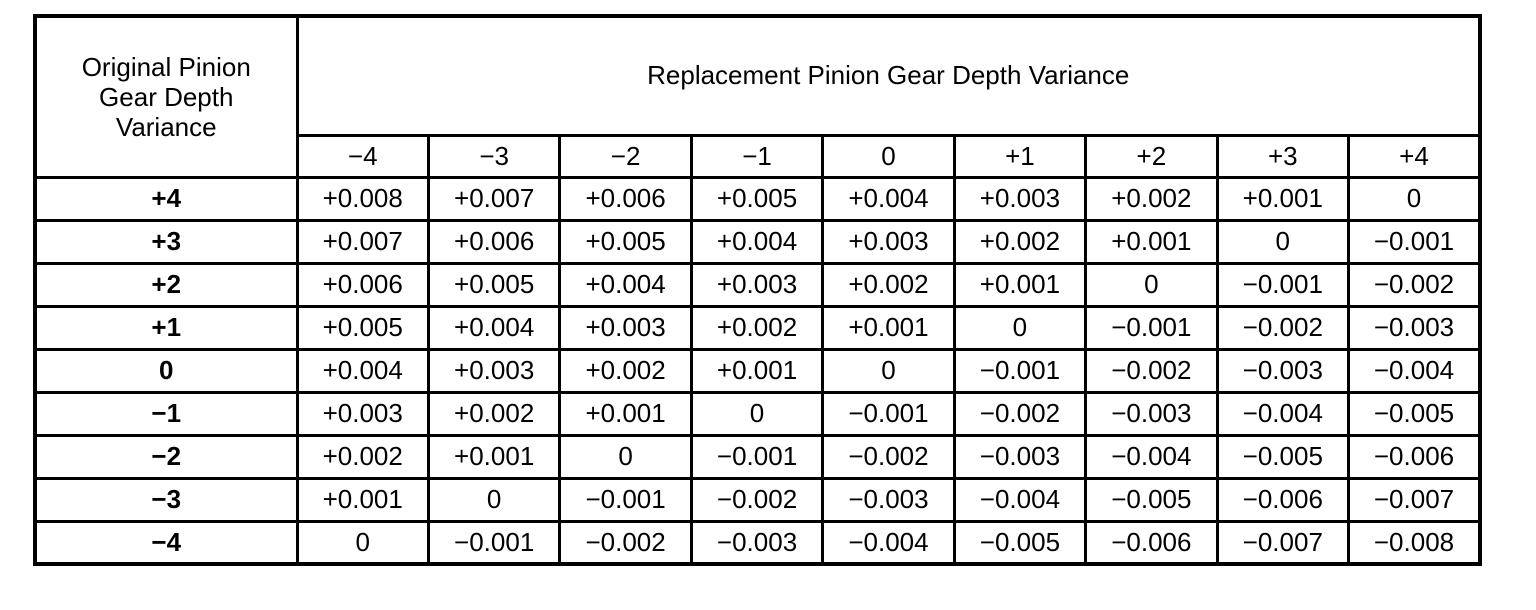  What do you see at coordinates (1414, 542) in the screenshot?
I see `data-cell: −0.008` at bounding box center [1414, 542].